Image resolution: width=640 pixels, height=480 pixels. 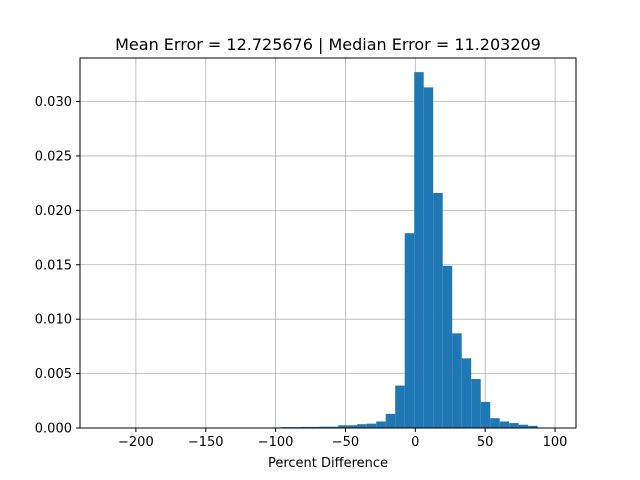 I want to click on x-tick-label: −200, so click(x=136, y=442).